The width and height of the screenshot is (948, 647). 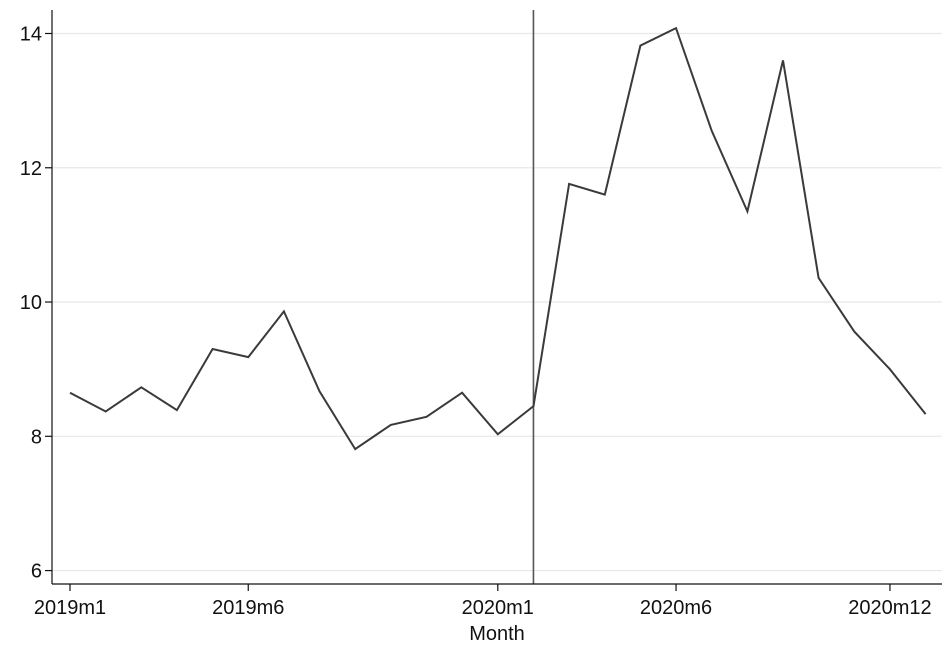 I want to click on ytick-label-12: 12, so click(x=31, y=169).